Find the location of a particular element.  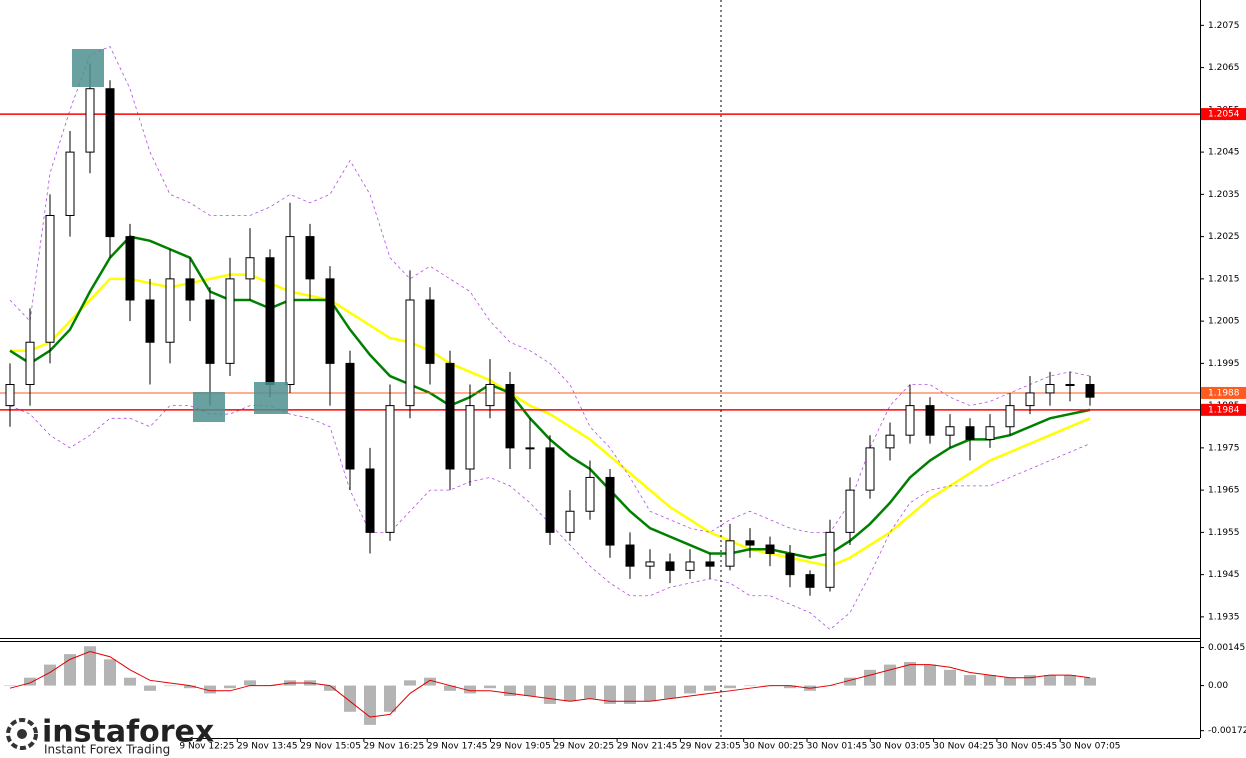

y-tick-label: 1.2045 is located at coordinates (1224, 153).